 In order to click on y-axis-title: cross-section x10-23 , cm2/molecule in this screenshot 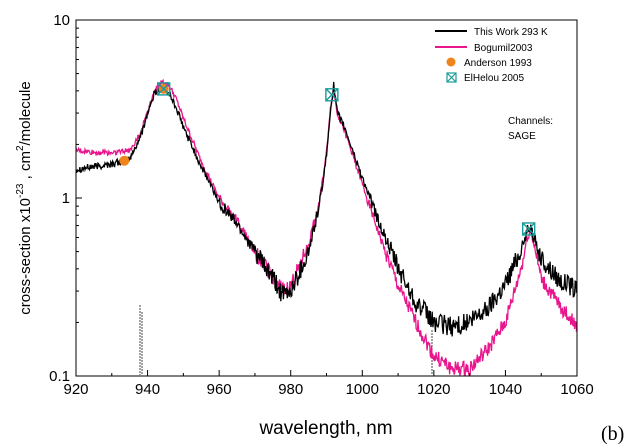, I will do `click(24, 197)`.